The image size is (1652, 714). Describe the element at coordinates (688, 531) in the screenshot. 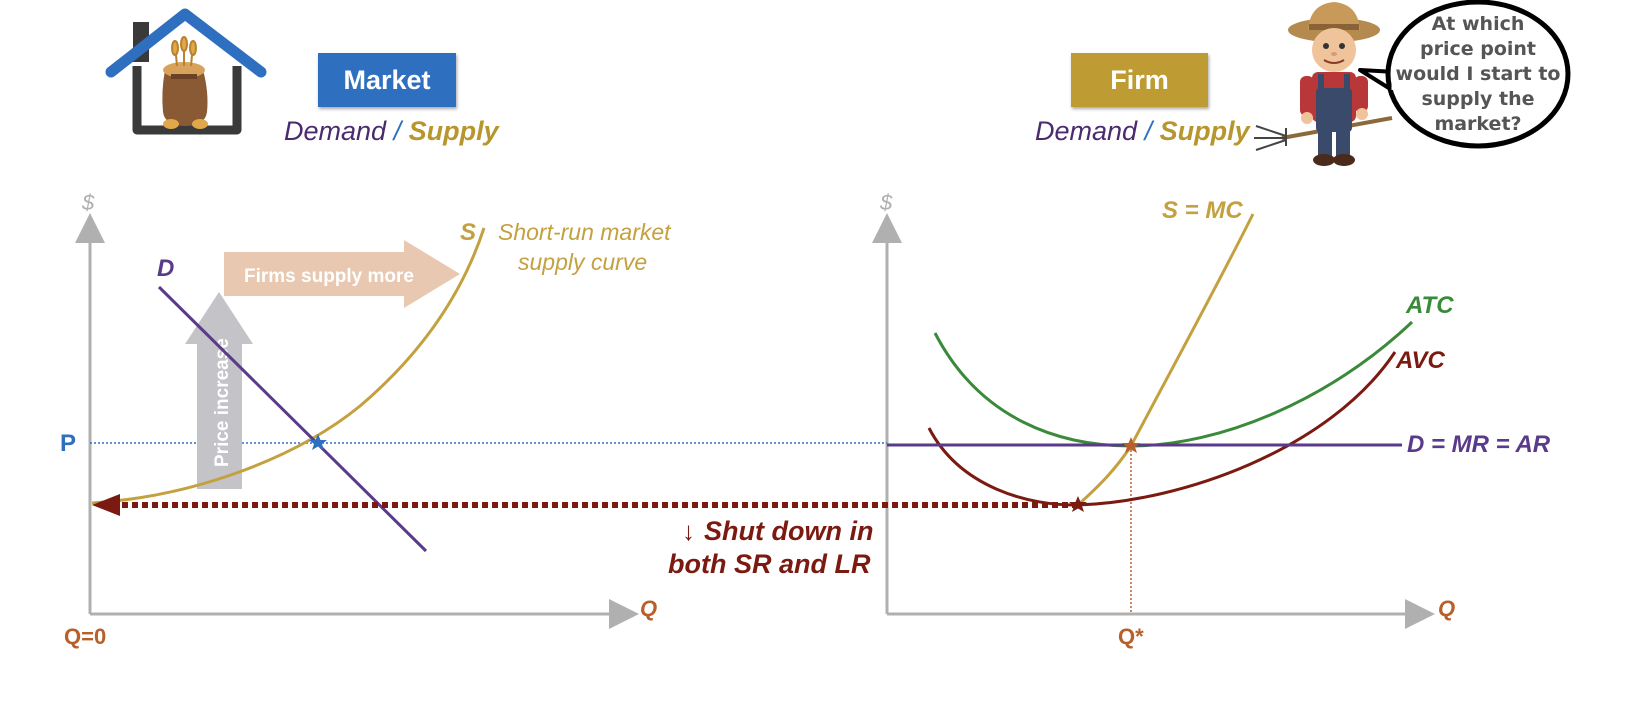

I see `shutdown-arrow-glyph: ↓` at that location.